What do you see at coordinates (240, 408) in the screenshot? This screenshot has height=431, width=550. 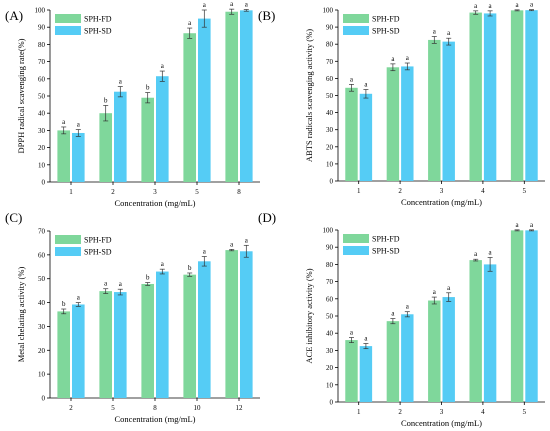 I see `x-tick-label: 12` at bounding box center [240, 408].